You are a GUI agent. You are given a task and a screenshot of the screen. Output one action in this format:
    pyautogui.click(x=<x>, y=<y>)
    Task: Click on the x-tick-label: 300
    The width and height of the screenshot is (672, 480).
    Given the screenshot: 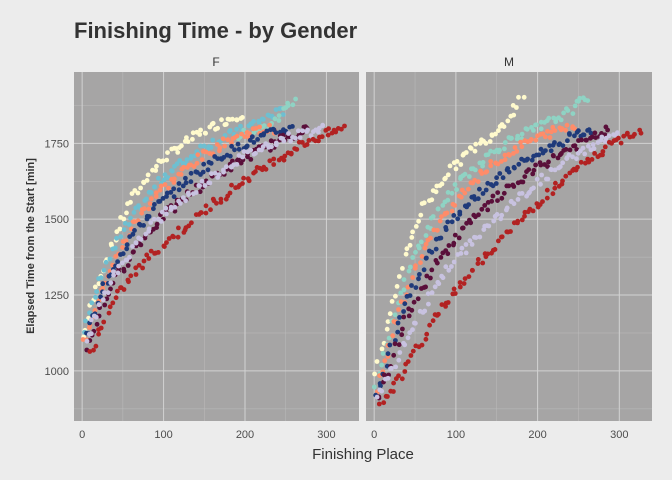 What is the action you would take?
    pyautogui.click(x=326, y=435)
    